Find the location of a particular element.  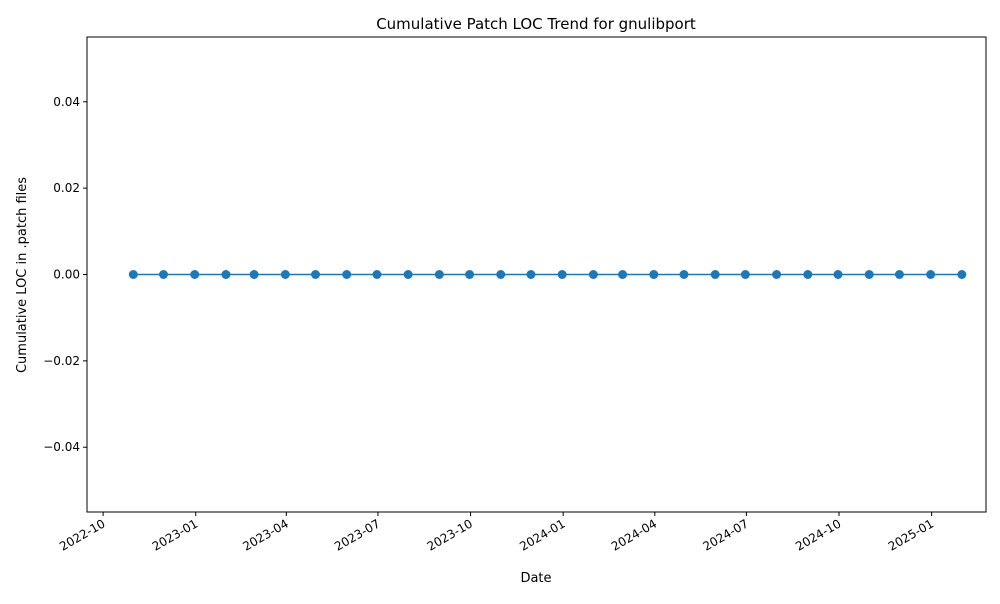

series-layer is located at coordinates (547, 274).